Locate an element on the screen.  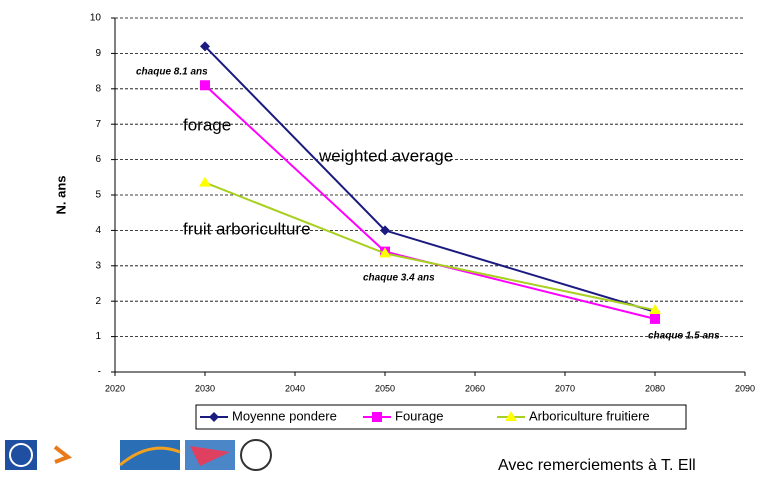
y-tick-label: 2 is located at coordinates (98, 301).